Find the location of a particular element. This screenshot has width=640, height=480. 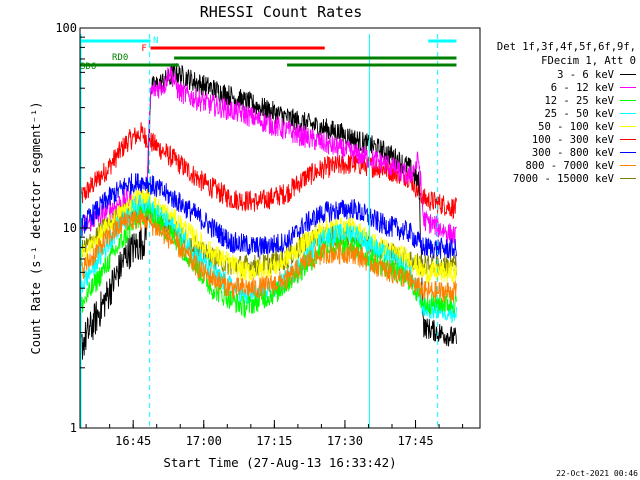

flag-label-n: N is located at coordinates (155, 41).